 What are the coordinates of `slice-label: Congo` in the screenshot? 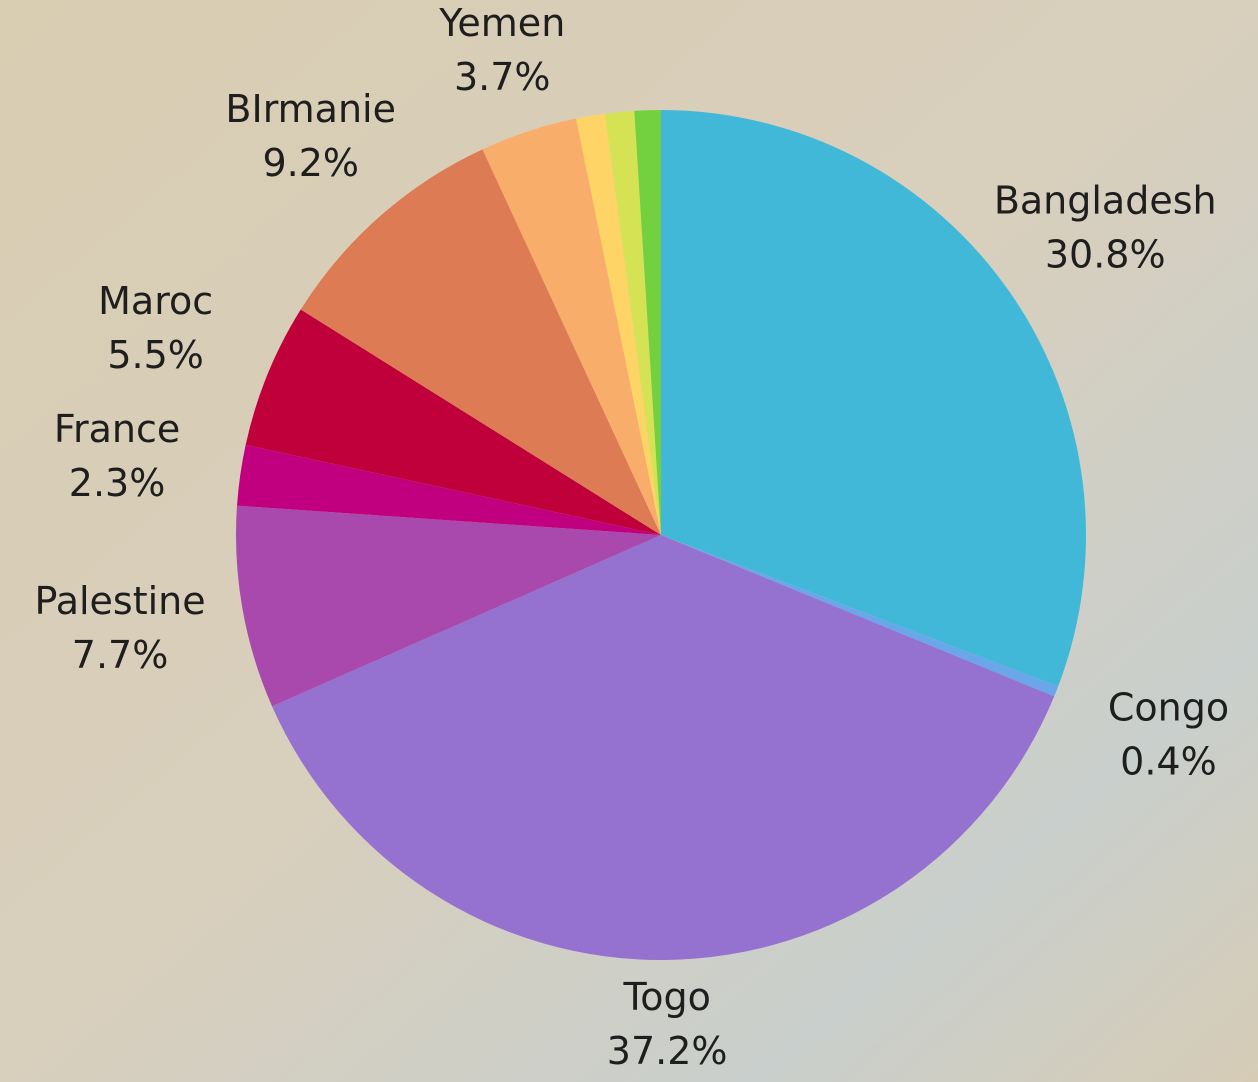 It's located at (1168, 707).